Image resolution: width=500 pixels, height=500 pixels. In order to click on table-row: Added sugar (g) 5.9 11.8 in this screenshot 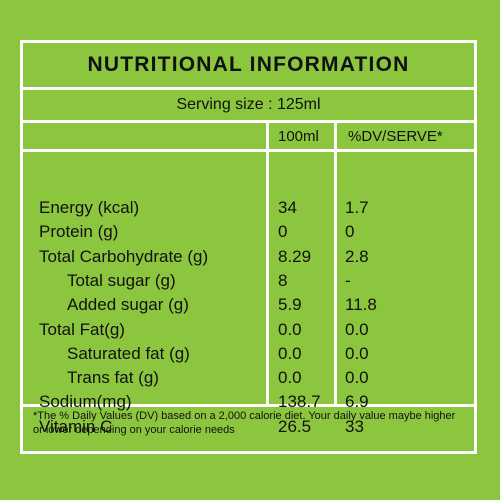, I will do `click(248, 305)`.